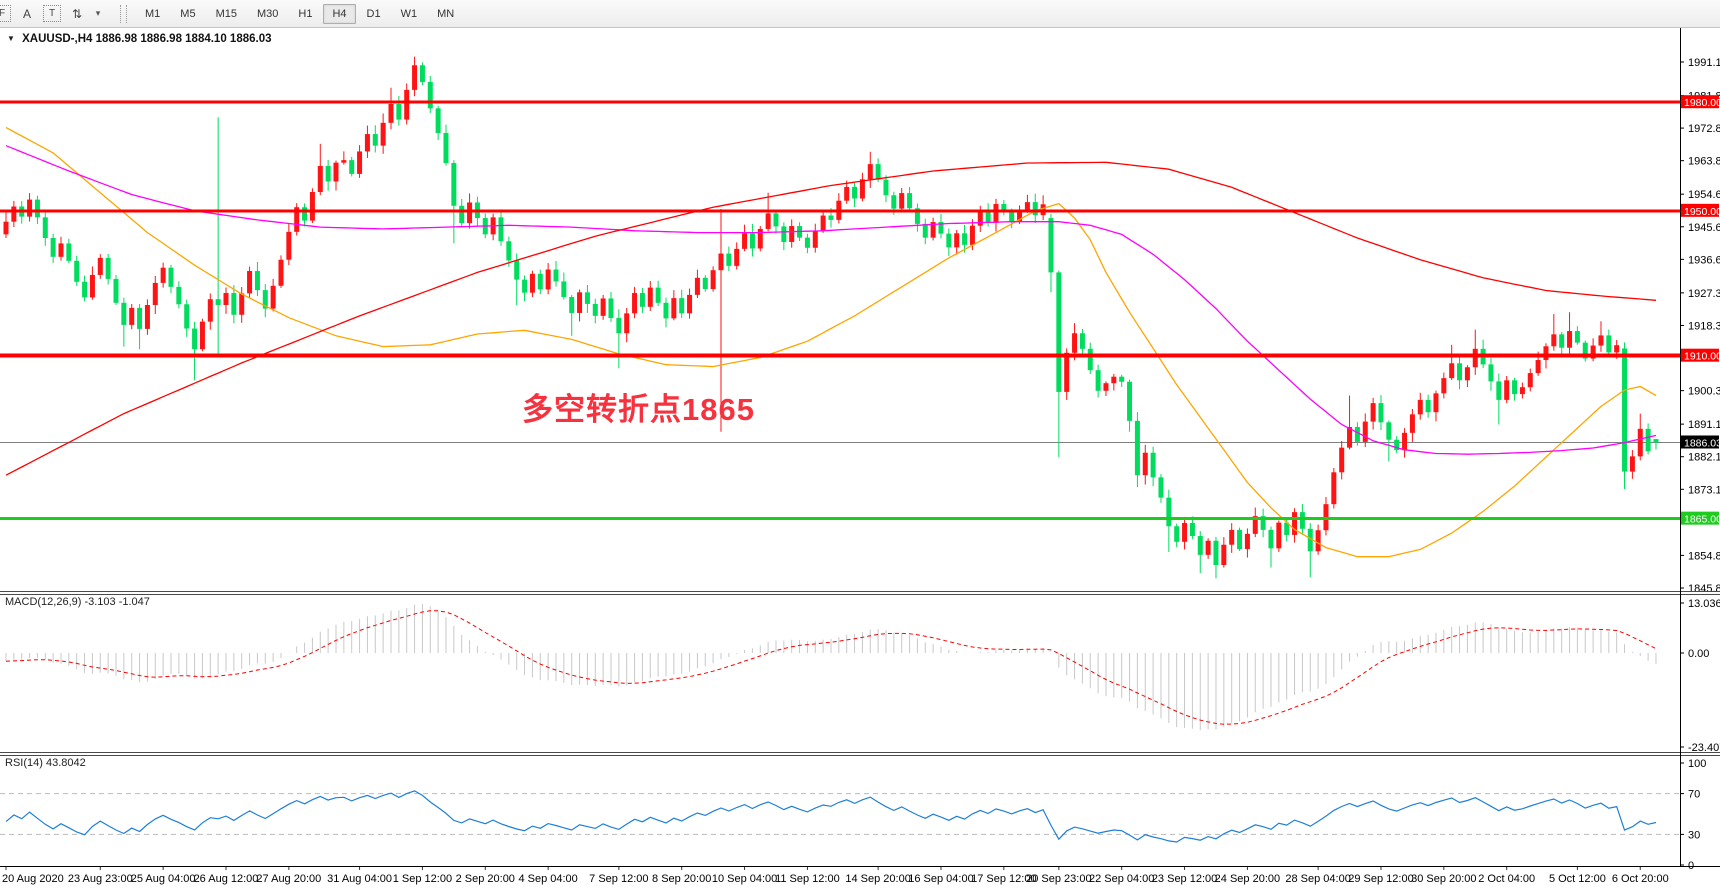 This screenshot has width=1720, height=893. What do you see at coordinates (52, 13) in the screenshot?
I see `text-tool-icon: T` at bounding box center [52, 13].